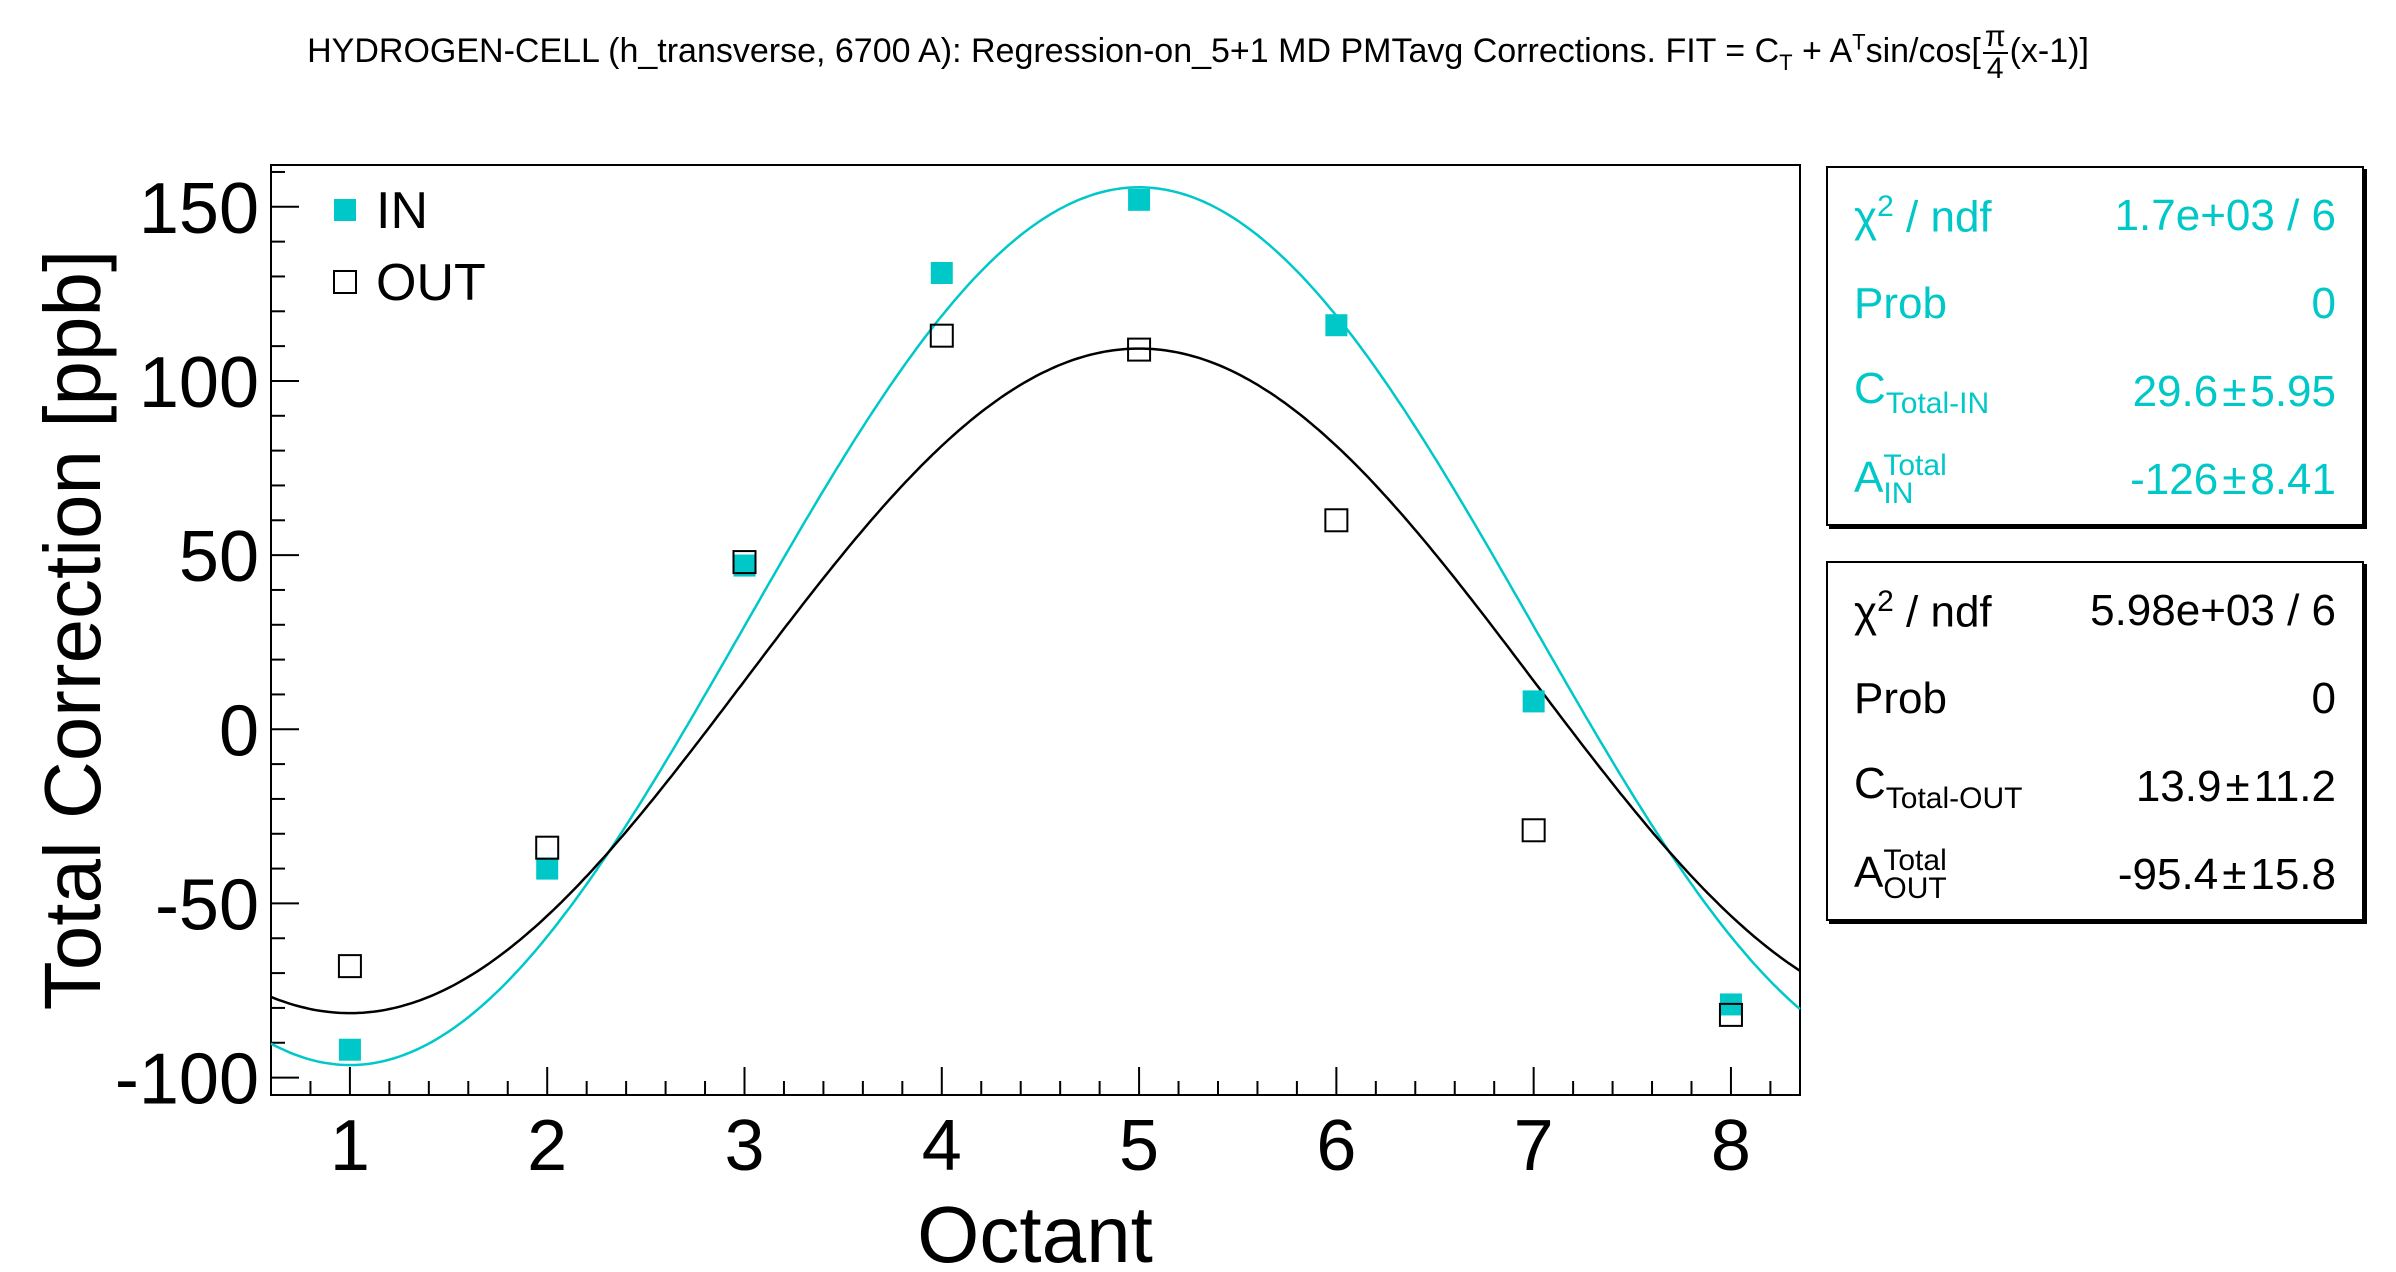 Image resolution: width=2396 pixels, height=1272 pixels. Describe the element at coordinates (2225, 215) in the screenshot. I see `stats-in-chi2-value: 1.7e+03 / 6` at that location.